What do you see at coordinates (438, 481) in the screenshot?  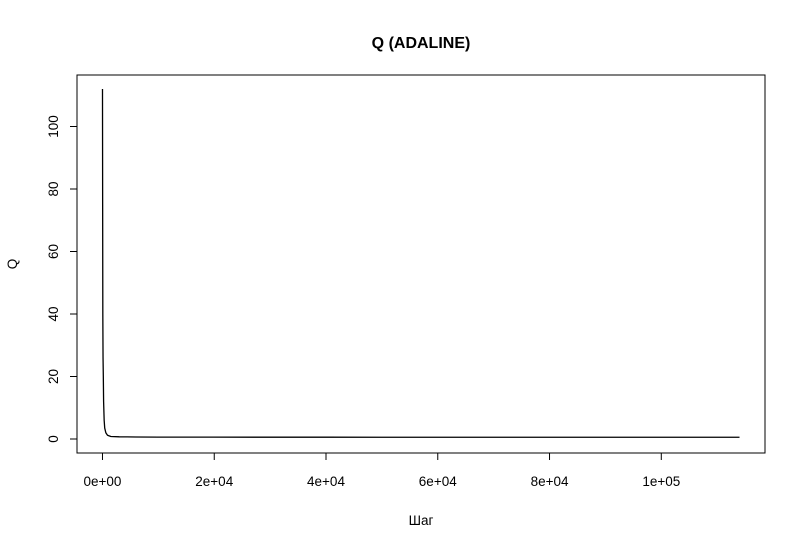 I see `x-tick-label: 6e+04` at bounding box center [438, 481].